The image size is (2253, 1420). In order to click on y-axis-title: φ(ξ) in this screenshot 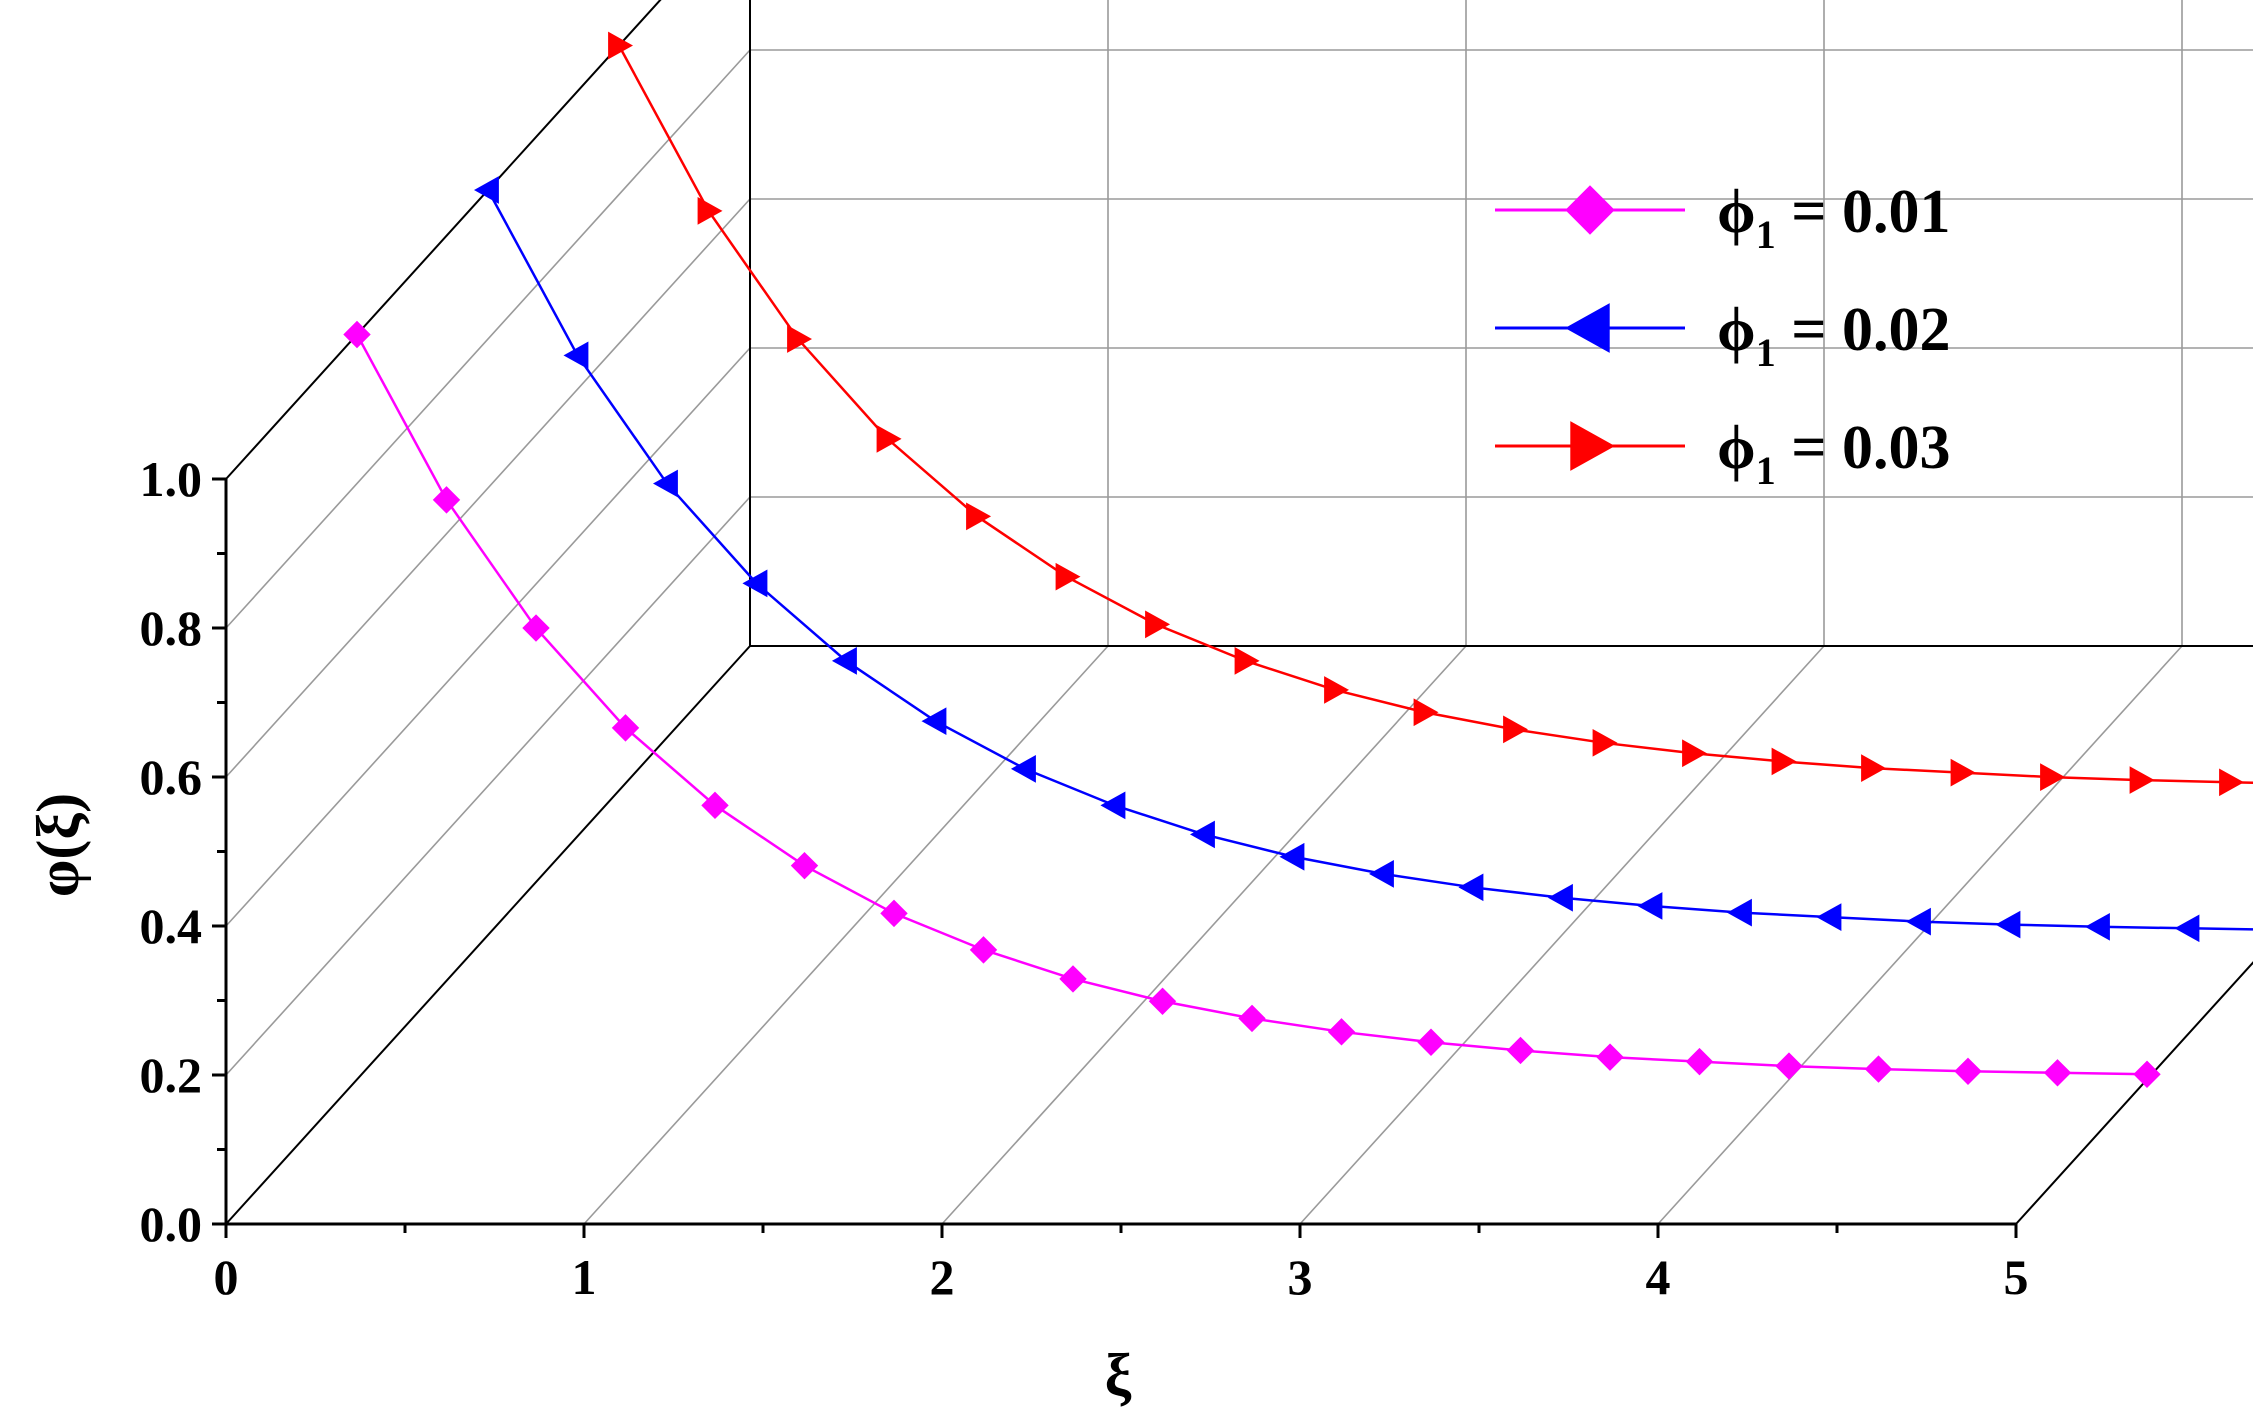, I will do `click(58, 845)`.